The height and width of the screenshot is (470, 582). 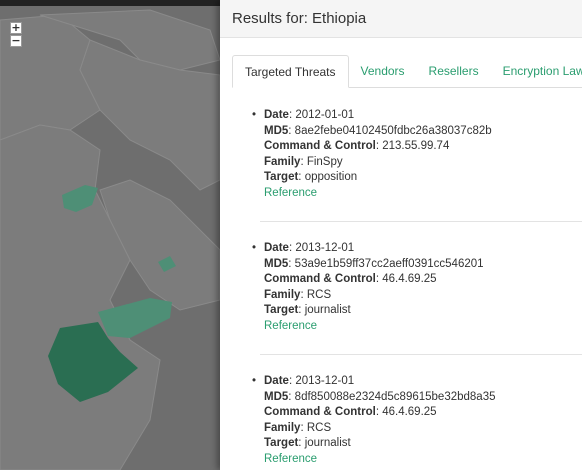 What do you see at coordinates (309, 115) in the screenshot?
I see `date-field: Date: 2012-01-01` at bounding box center [309, 115].